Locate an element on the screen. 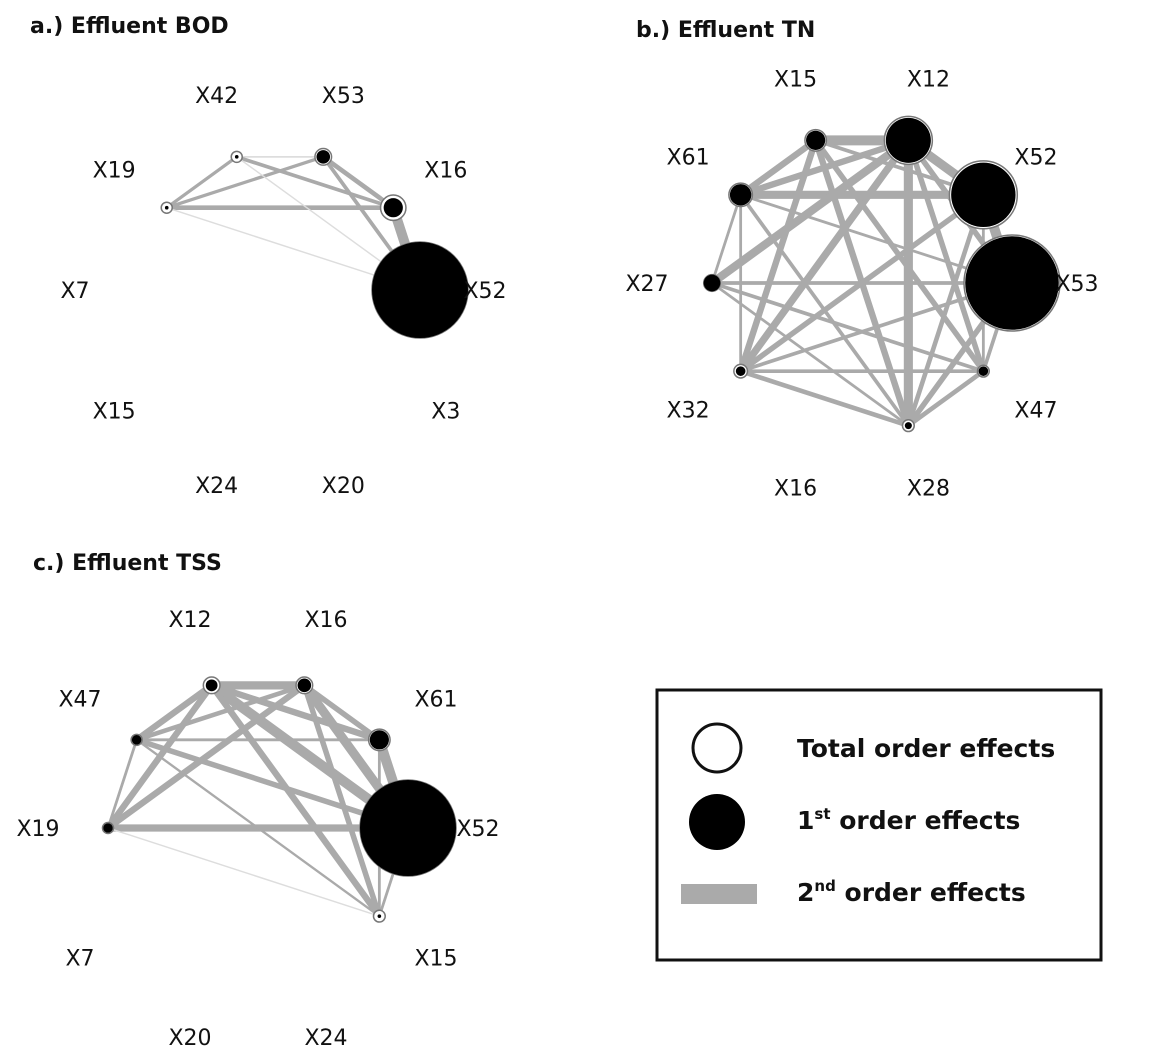  edge-X16-X61 is located at coordinates (342, 712).